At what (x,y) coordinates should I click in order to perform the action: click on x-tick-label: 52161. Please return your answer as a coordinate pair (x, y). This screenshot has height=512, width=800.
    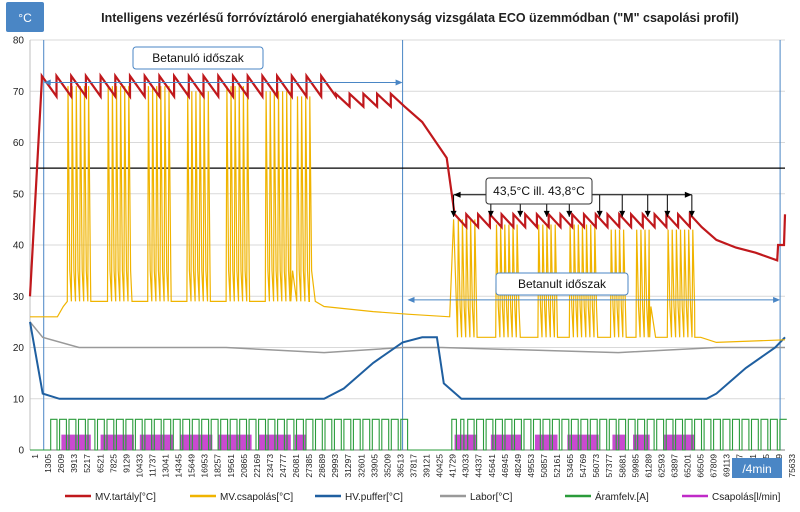
    Looking at the image, I should click on (557, 466).